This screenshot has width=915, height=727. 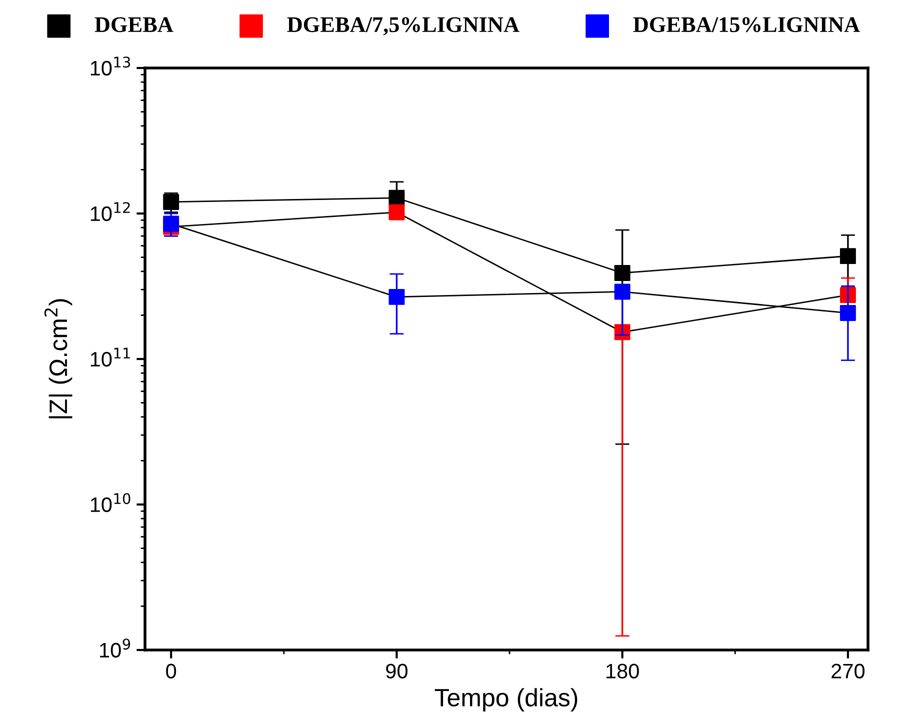 What do you see at coordinates (848, 671) in the screenshot?
I see `x-tick-label: 270` at bounding box center [848, 671].